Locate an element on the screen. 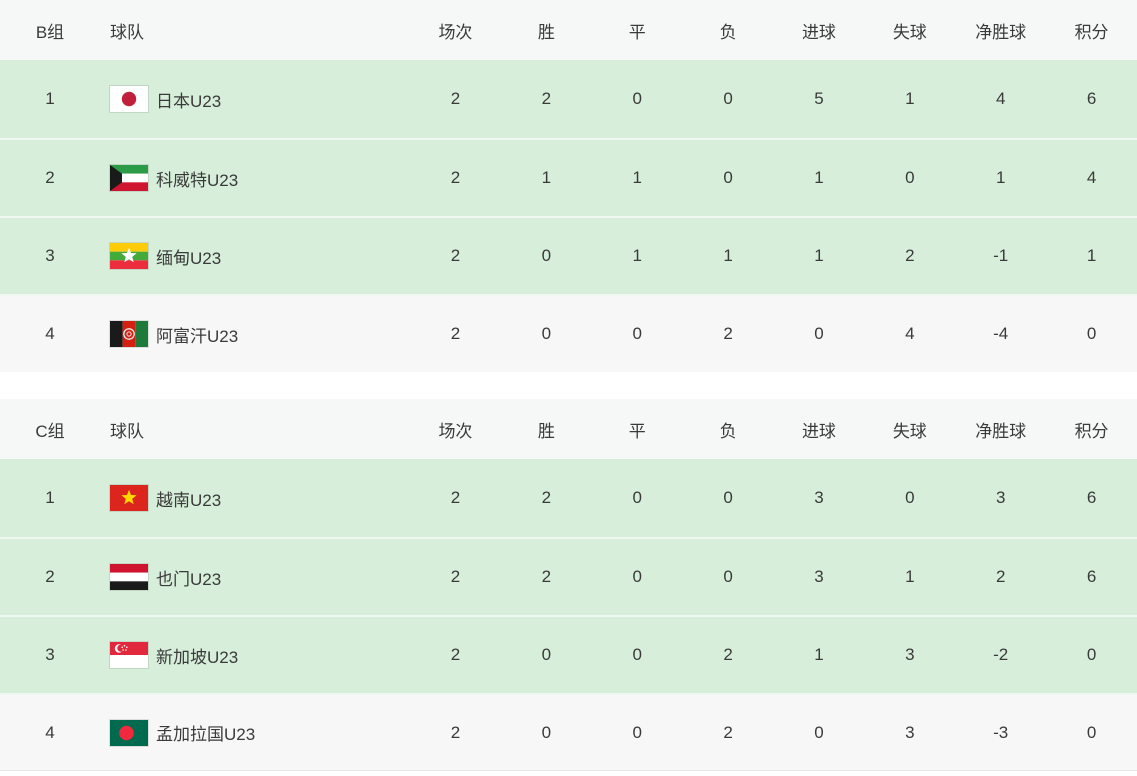  table-row: 2 也门U23 2 2 0 0 3 1 2 6 is located at coordinates (568, 576).